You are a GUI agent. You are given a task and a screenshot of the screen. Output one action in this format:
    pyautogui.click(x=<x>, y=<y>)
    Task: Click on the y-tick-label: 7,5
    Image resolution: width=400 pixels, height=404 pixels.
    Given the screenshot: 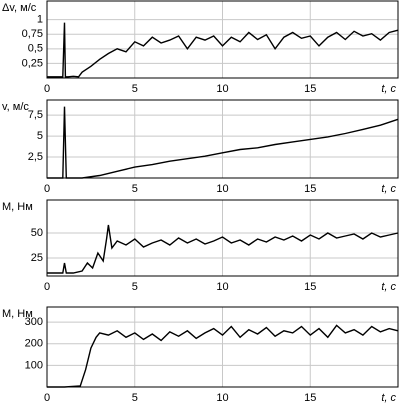 What is the action you would take?
    pyautogui.click(x=35, y=115)
    